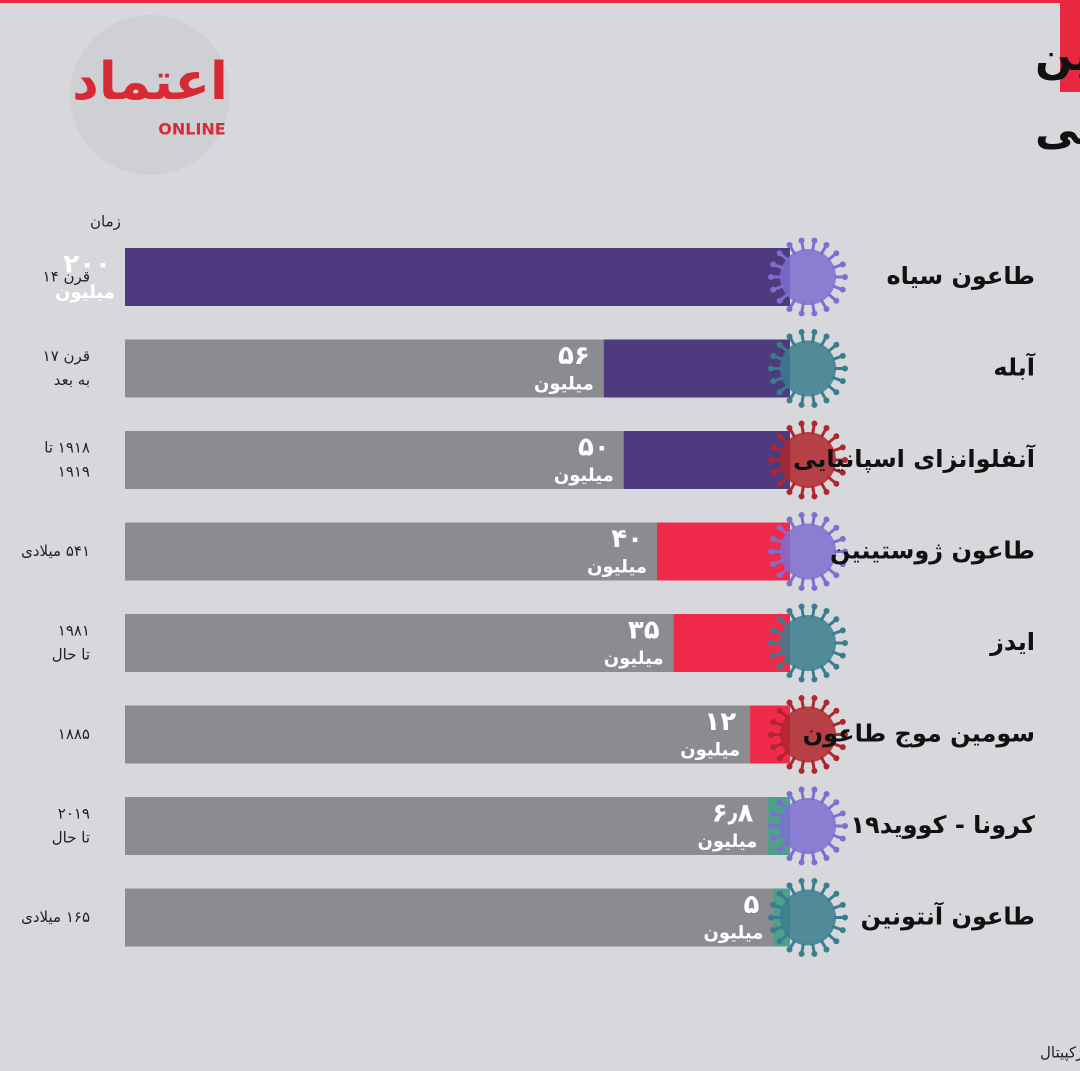 Image resolution: width=1080 pixels, height=1071 pixels. Describe the element at coordinates (1012, 642) in the screenshot. I see `category-label: ایدز` at that location.